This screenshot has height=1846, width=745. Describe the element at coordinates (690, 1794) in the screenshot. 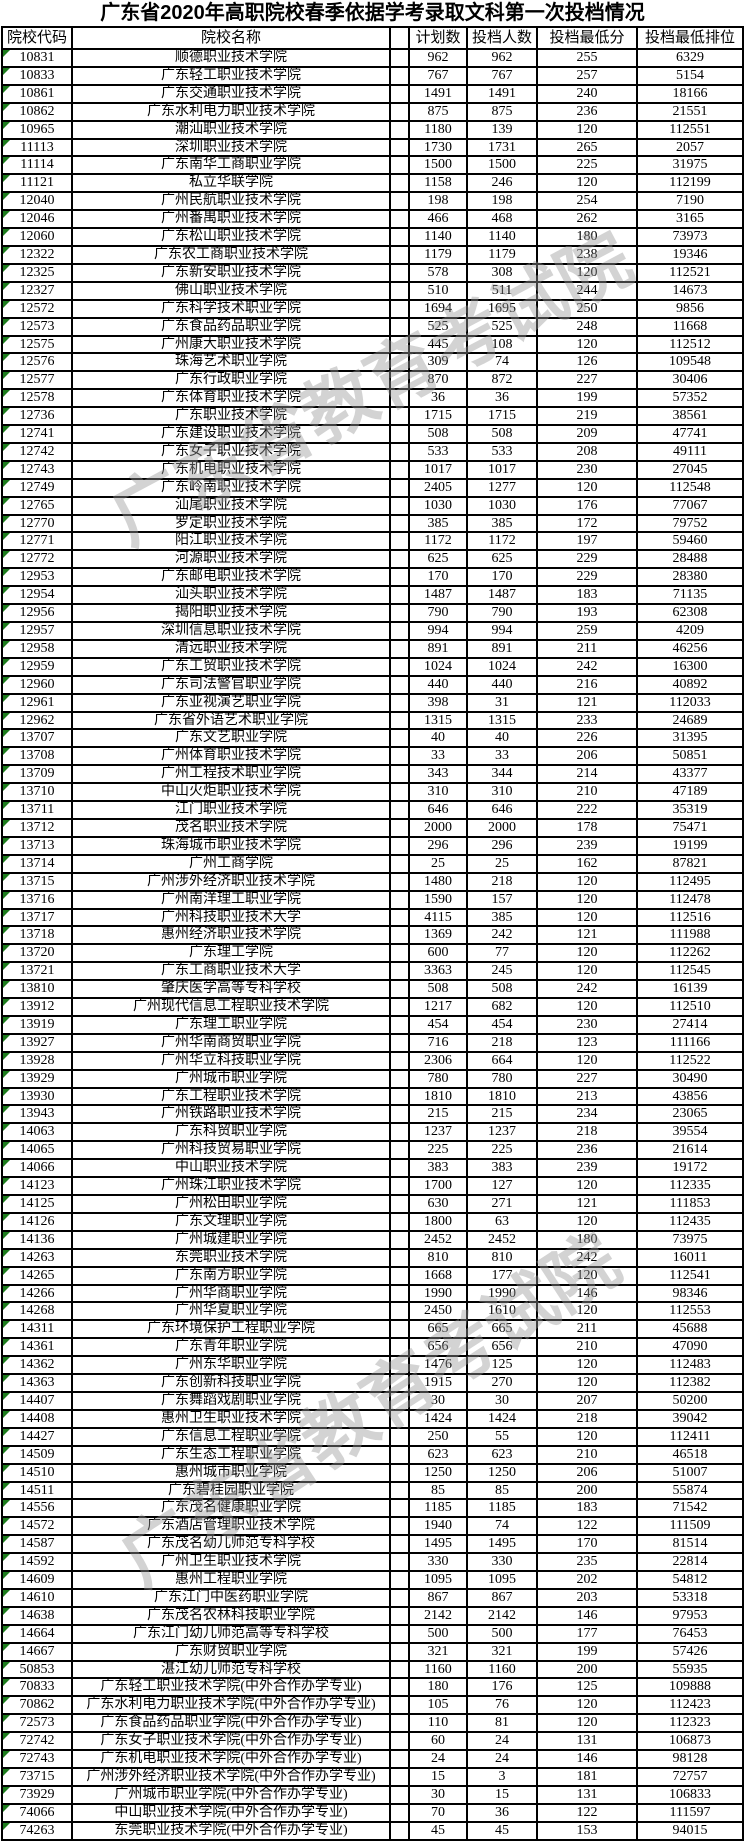

I see `min-rank-cell: 106833` at that location.